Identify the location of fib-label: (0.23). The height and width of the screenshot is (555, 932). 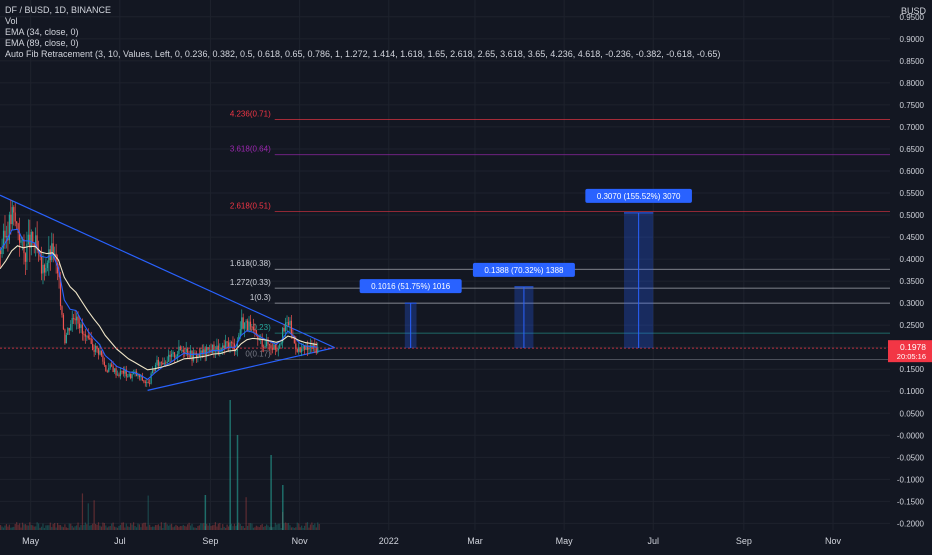
(260, 327).